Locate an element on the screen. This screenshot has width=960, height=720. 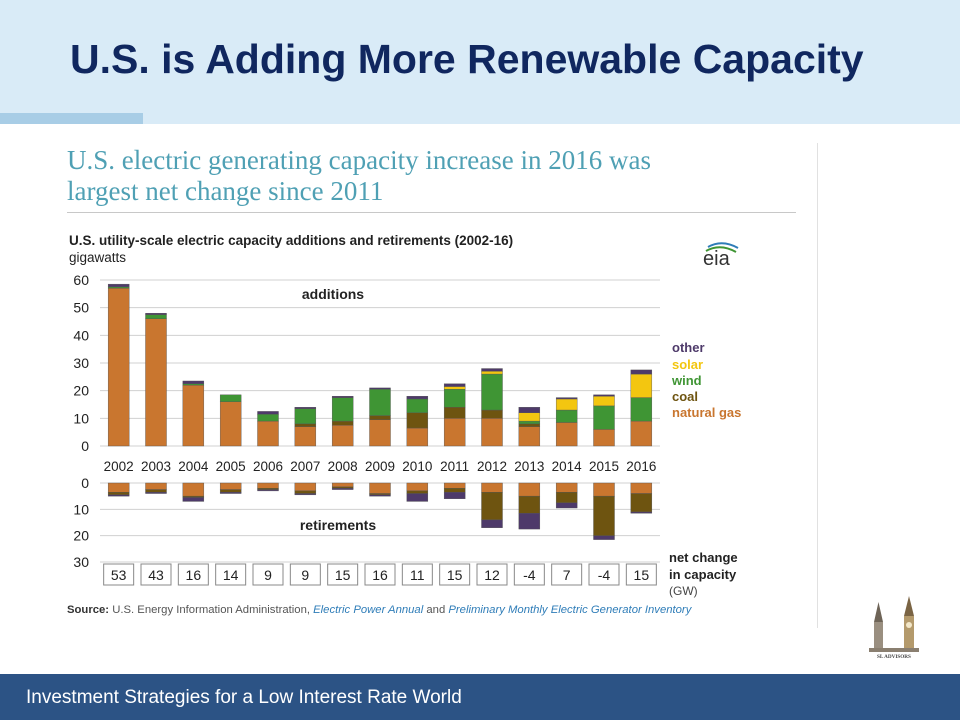
logo-left-spire is located at coordinates (878, 612).